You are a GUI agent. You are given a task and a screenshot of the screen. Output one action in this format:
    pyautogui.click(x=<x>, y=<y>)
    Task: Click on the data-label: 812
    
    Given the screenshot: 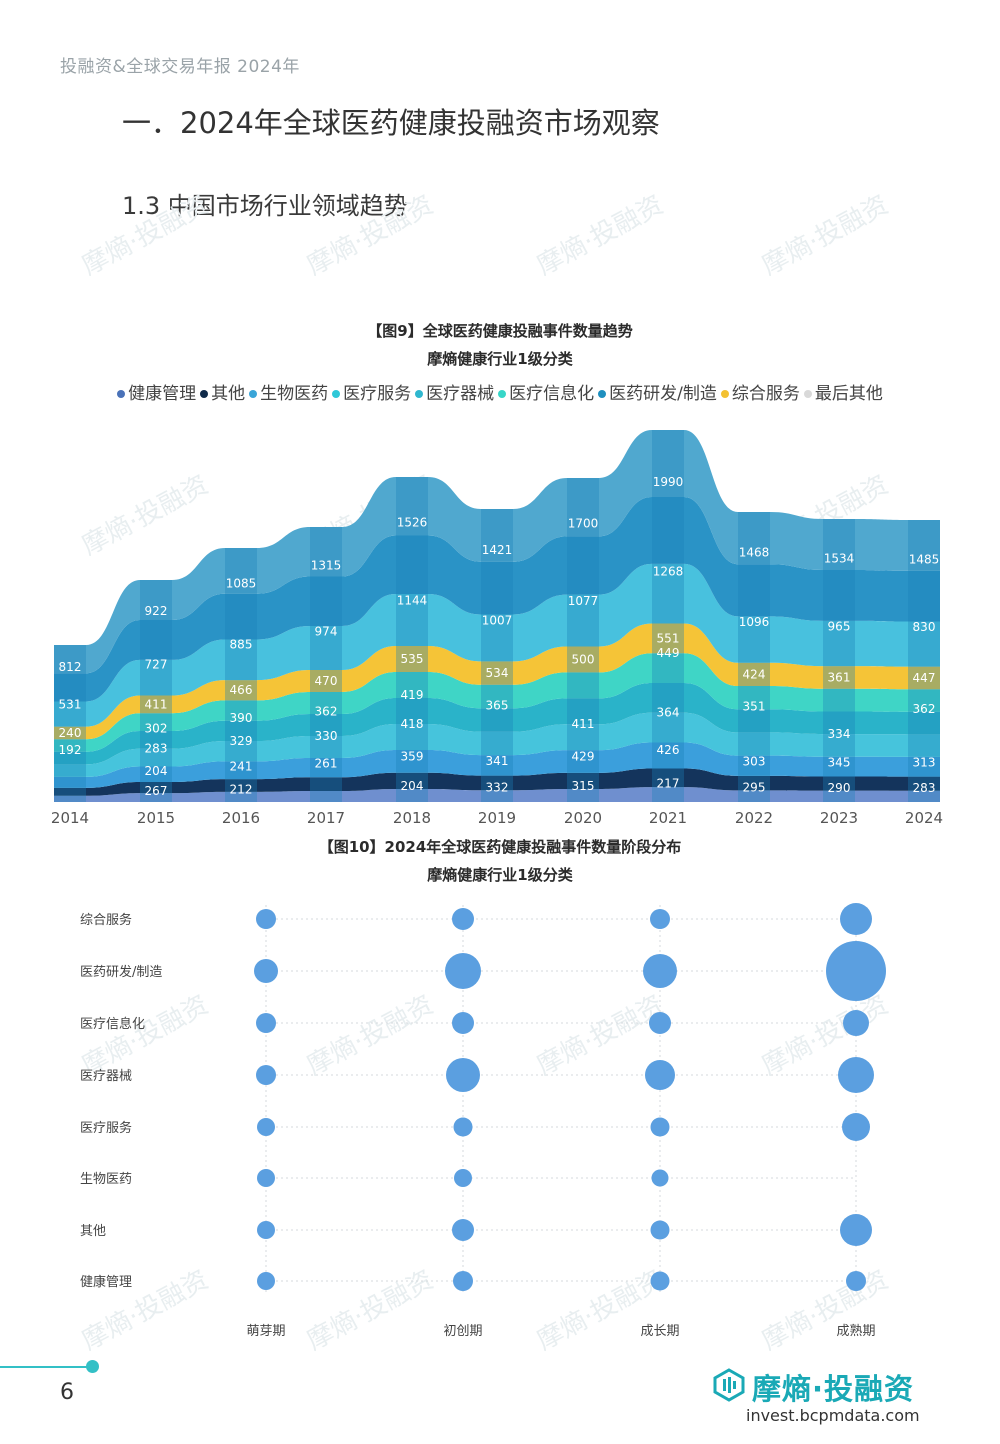 What is the action you would take?
    pyautogui.click(x=70, y=667)
    